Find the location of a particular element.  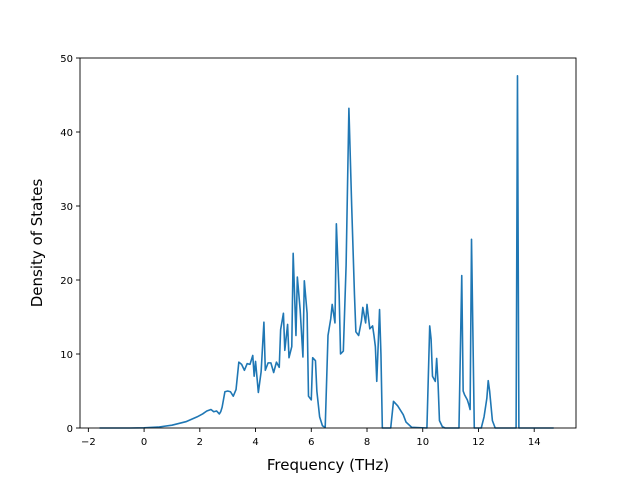

x-tick-label: 14 is located at coordinates (534, 442).